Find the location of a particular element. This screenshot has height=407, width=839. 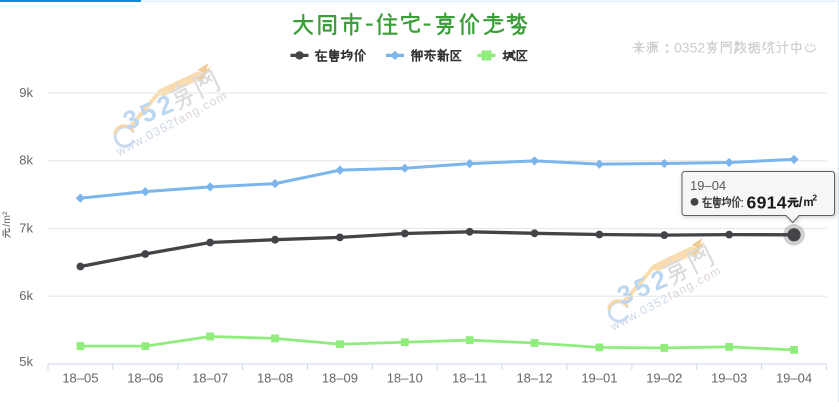

svg-text: 19–03 is located at coordinates (729, 377).